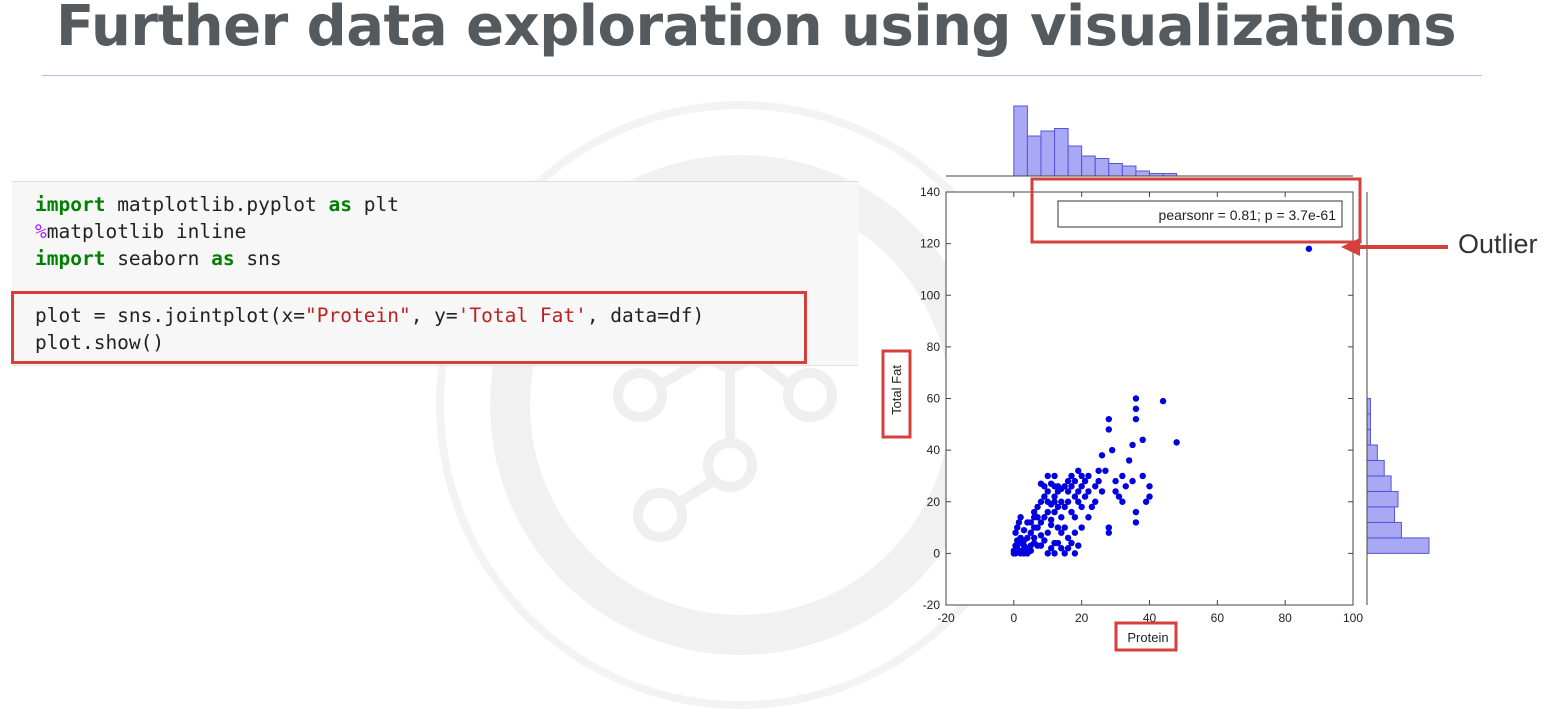  Describe the element at coordinates (932, 605) in the screenshot. I see `y-tick-label: -20` at that location.